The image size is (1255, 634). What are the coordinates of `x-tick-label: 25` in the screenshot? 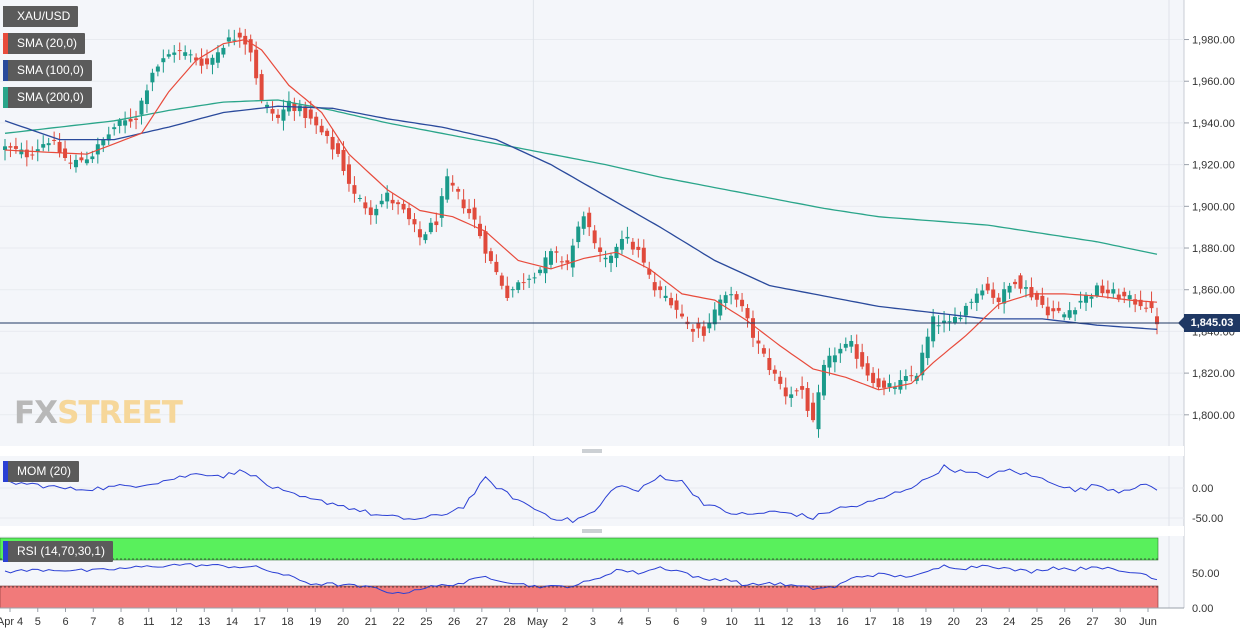 It's located at (426, 622).